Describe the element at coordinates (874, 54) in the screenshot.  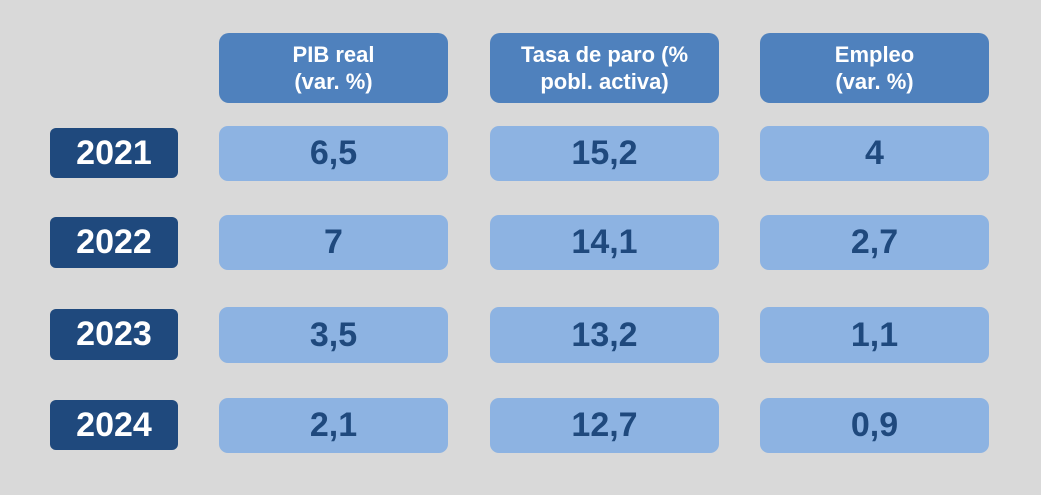
I see `column-header-line: Empleo` at that location.